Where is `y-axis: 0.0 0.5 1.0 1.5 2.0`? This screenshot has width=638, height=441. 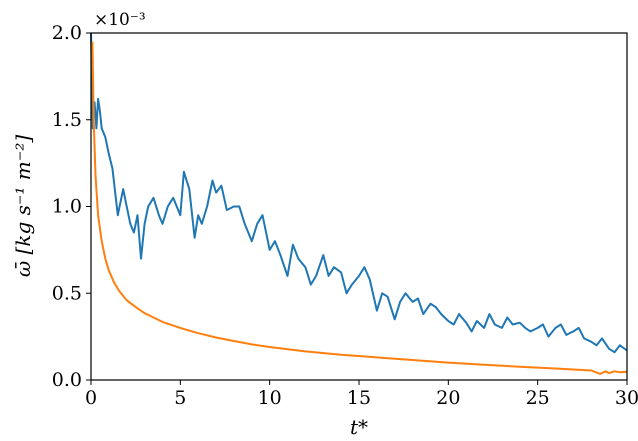
y-axis: 0.0 0.5 1.0 1.5 2.0 is located at coordinates (71, 206).